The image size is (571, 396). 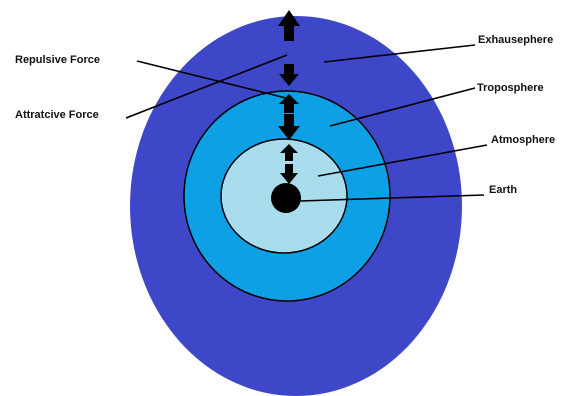 What do you see at coordinates (213, 80) in the screenshot?
I see `repulsive-force-leader` at bounding box center [213, 80].